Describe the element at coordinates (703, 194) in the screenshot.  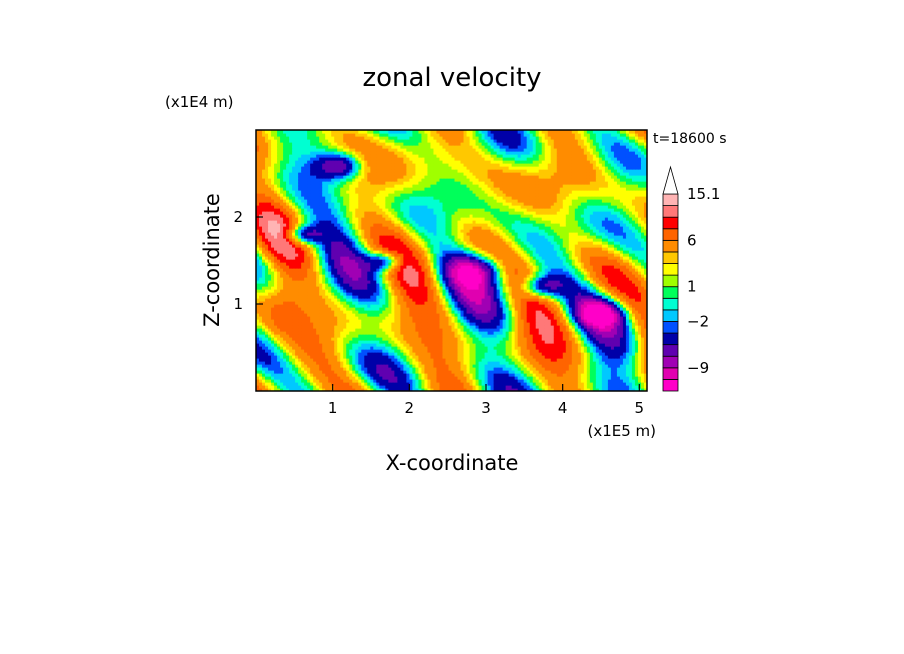
I see `colorbar-tick-label: 15.1` at that location.